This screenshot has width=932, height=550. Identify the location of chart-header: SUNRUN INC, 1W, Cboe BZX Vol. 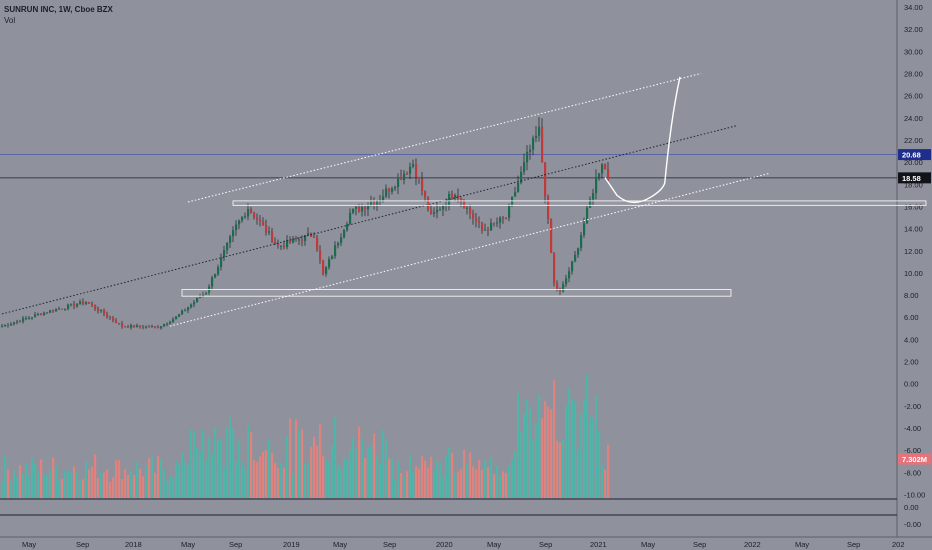
(58, 15).